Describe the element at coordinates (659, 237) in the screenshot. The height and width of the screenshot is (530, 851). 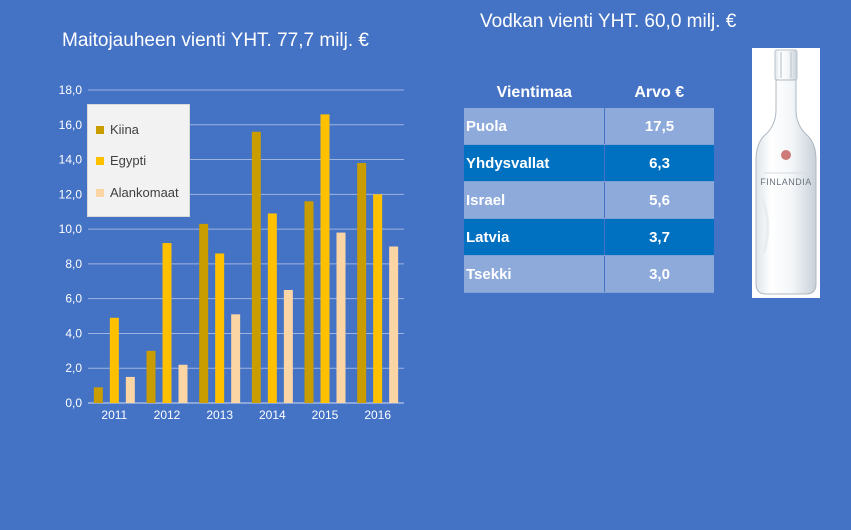
I see `row-value: 3,7` at that location.